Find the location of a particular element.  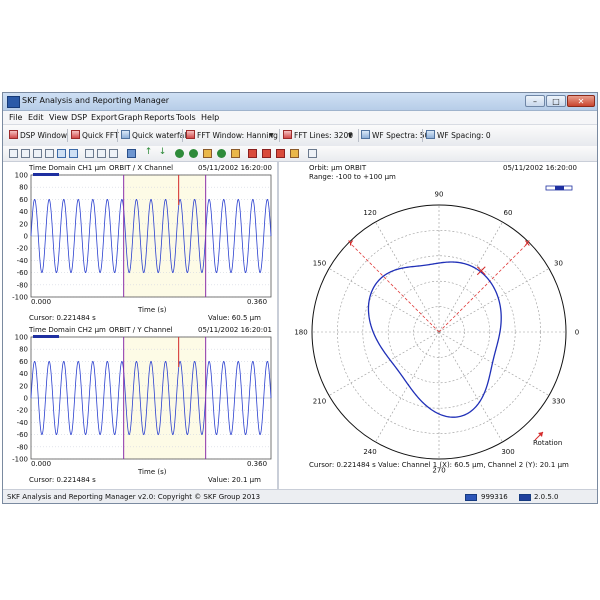

y-tick-label: 100 is located at coordinates (21, 176).